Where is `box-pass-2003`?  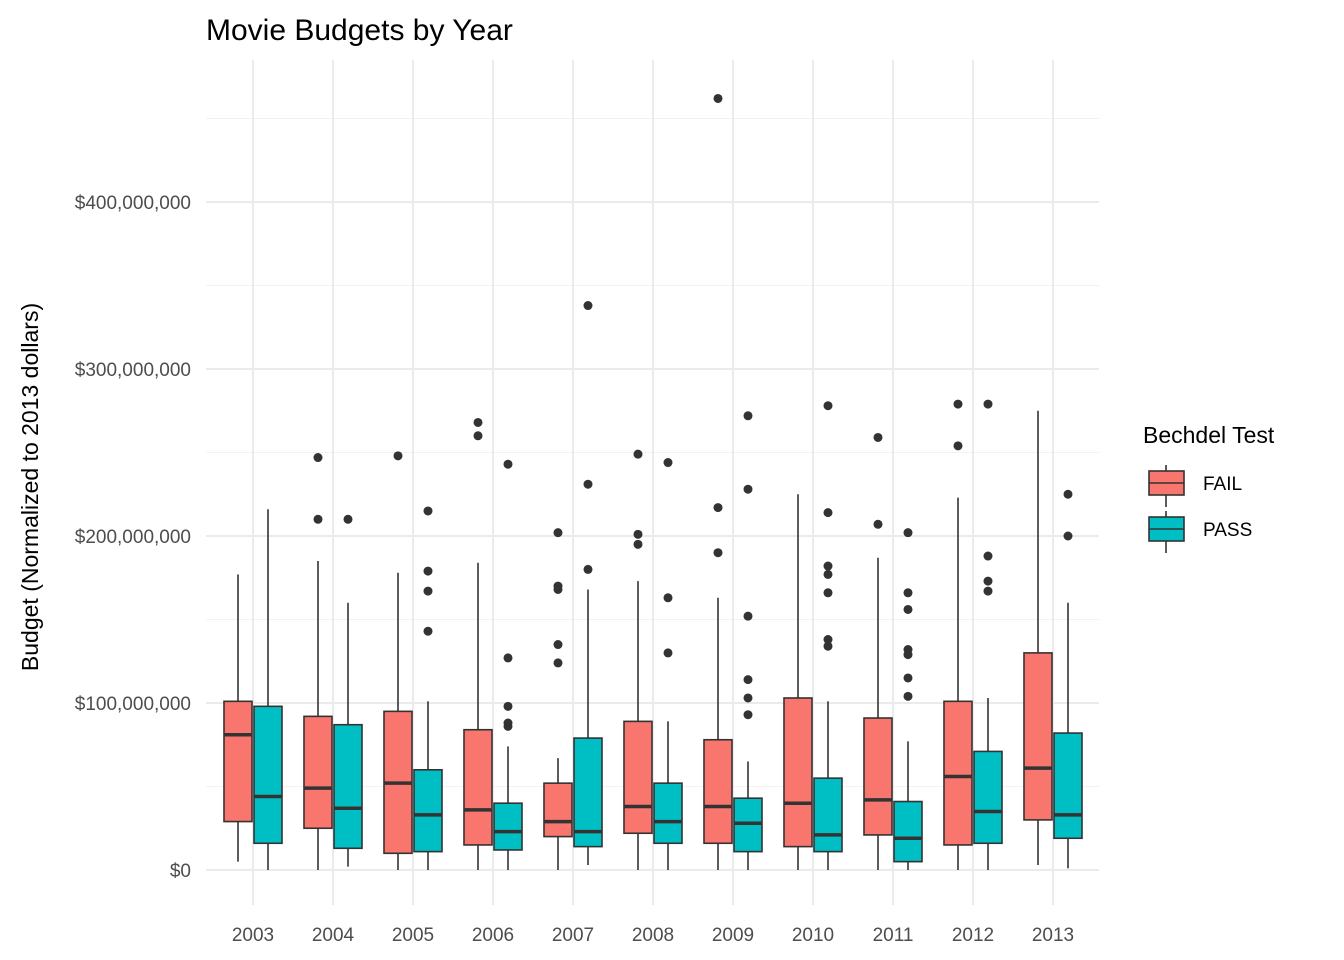 box-pass-2003 is located at coordinates (268, 689).